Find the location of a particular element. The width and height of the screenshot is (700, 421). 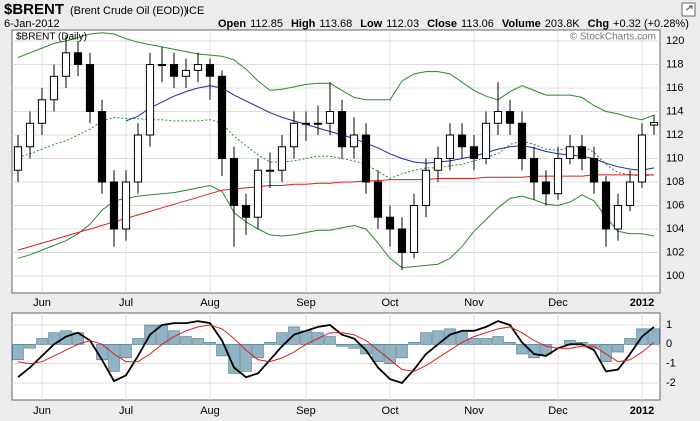

date: 6-Jan-2012 is located at coordinates (32, 24).